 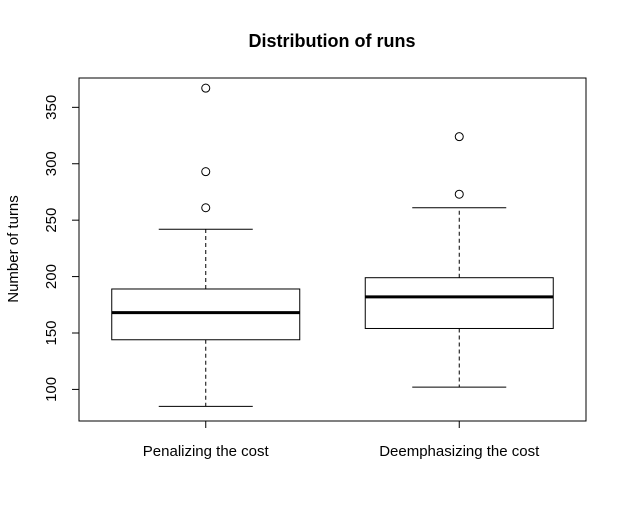 What do you see at coordinates (51, 163) in the screenshot?
I see `y-tick-label-4: 300` at bounding box center [51, 163].